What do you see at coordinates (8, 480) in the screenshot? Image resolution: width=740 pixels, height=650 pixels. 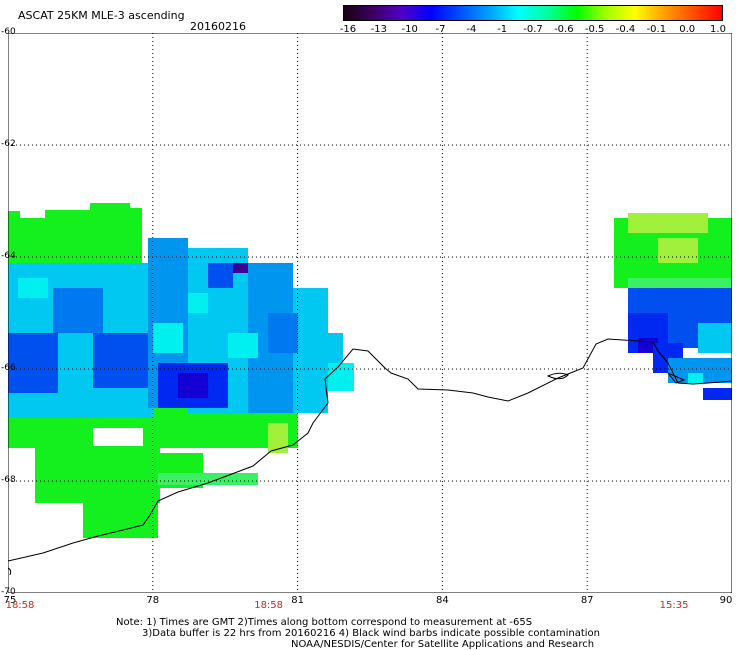 I see `lat-label: -68` at bounding box center [8, 480].